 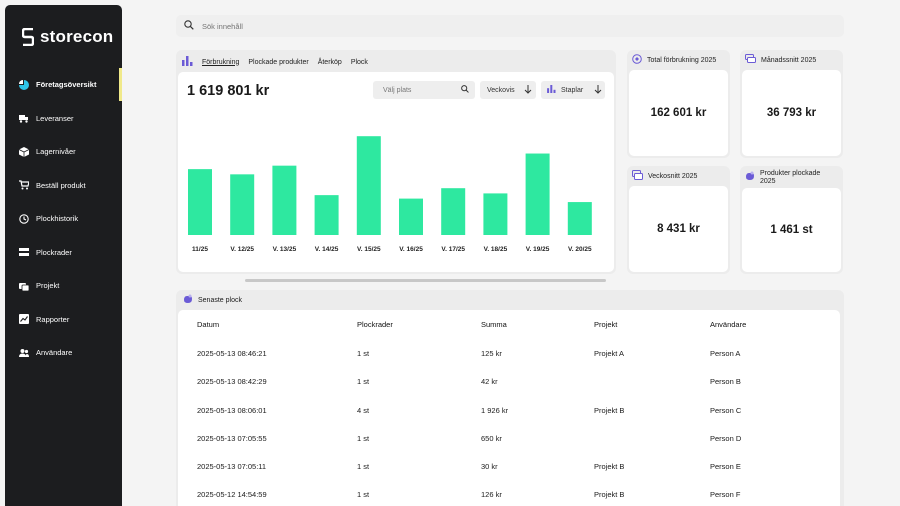 What do you see at coordinates (580, 249) in the screenshot?
I see `x-tick-label: V. 20/25` at bounding box center [580, 249].